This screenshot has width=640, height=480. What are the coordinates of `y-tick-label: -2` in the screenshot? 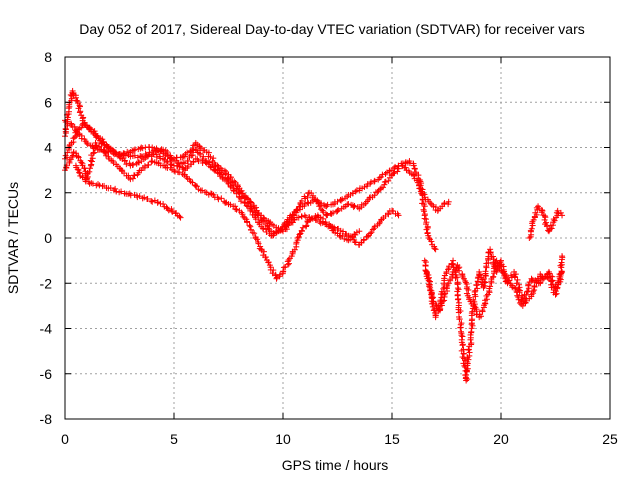 It's located at (46, 283).